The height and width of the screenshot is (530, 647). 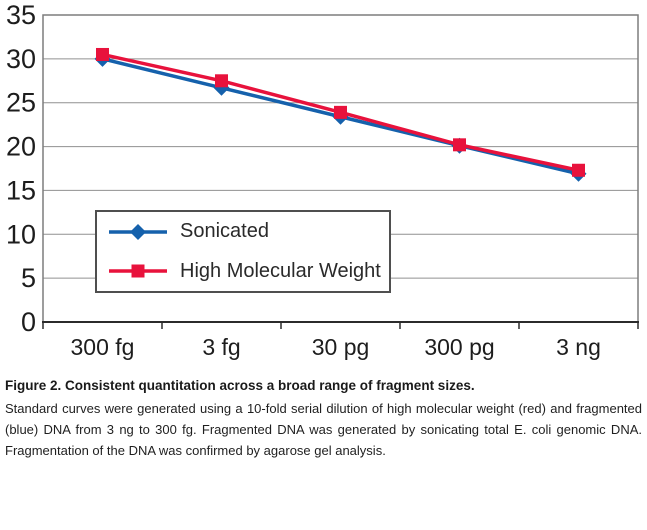 I want to click on y-axis-labels: 0 5 10 15 20 25 30 35, so click(x=21, y=168).